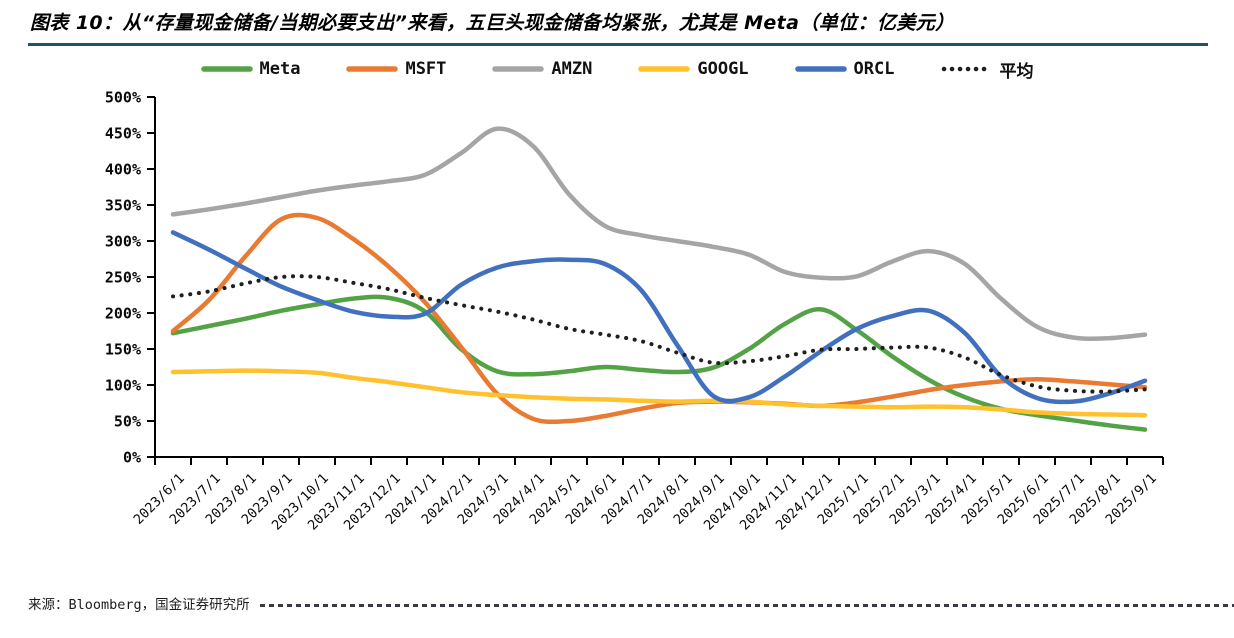 The height and width of the screenshot is (638, 1234). I want to click on y-tick-label: 300%, so click(123, 242).